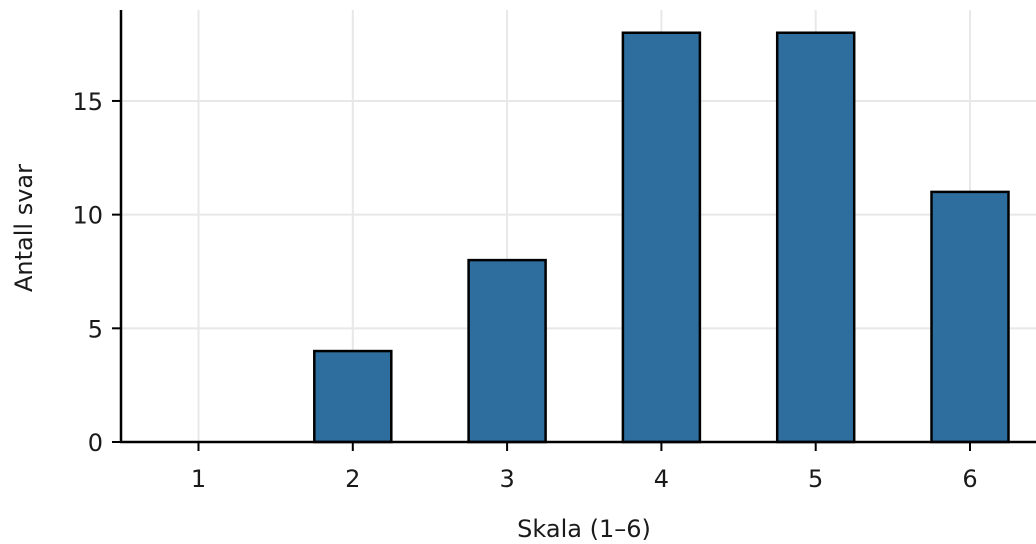  What do you see at coordinates (198, 479) in the screenshot?
I see `x-tick-label: 1` at bounding box center [198, 479].